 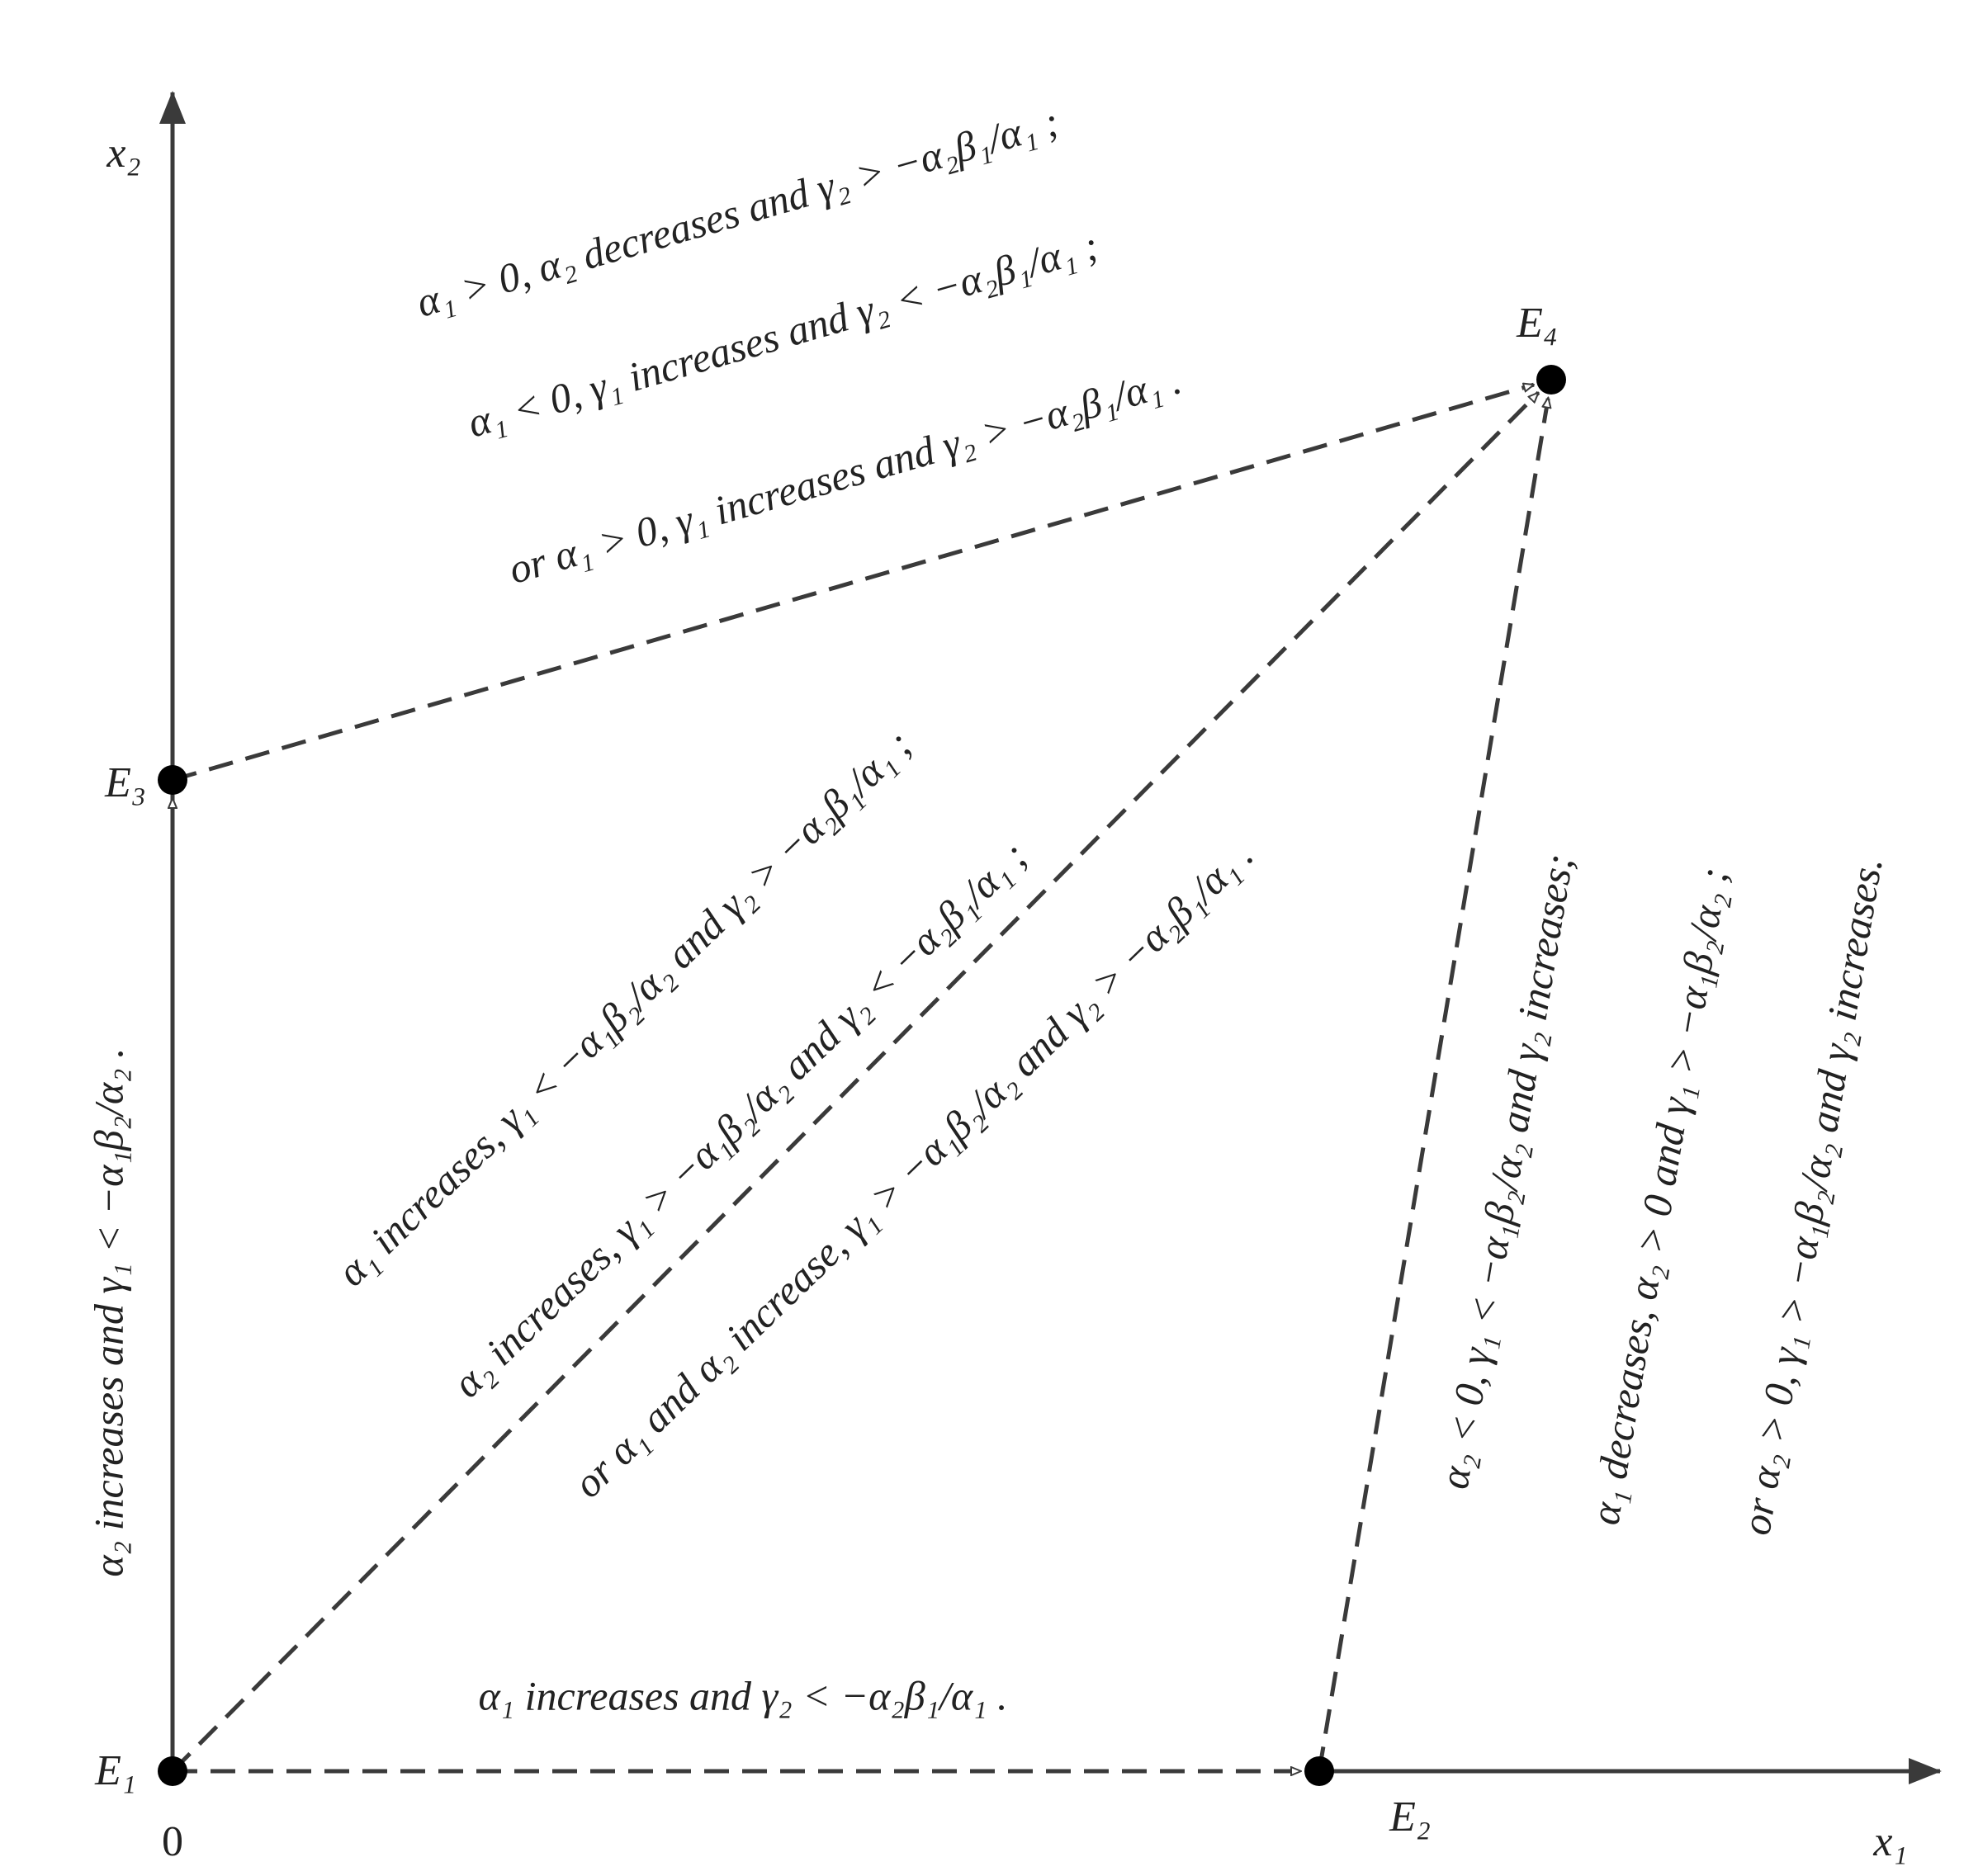 I want to click on edge-condition: α₁ decreases, α₂ > 0 and γ₁ > −α₁β₂/α₂ ;, so click(x=1658, y=1196).